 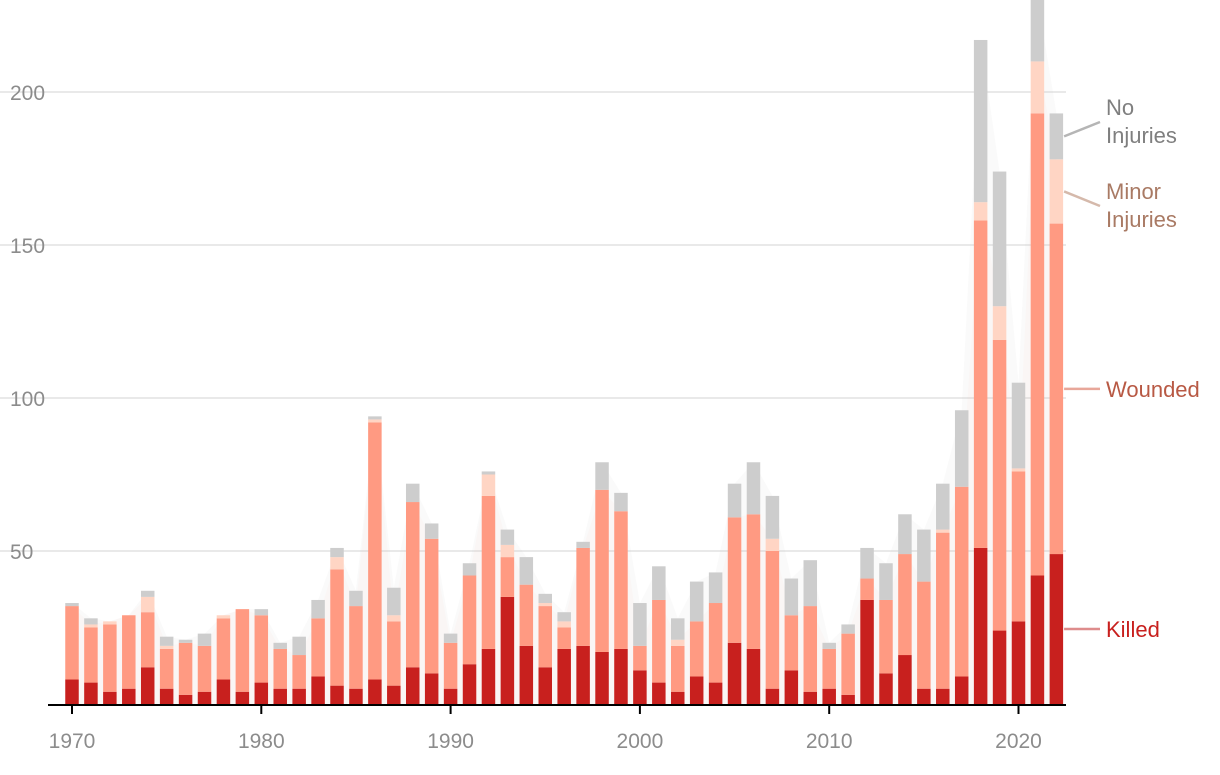 What do you see at coordinates (431, 688) in the screenshot?
I see `bar-killed-1989` at bounding box center [431, 688].